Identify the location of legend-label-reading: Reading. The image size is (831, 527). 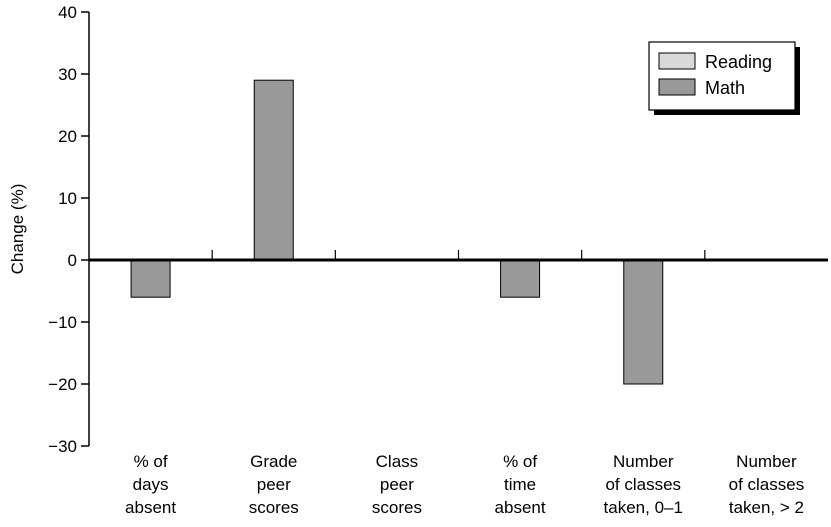
(738, 62).